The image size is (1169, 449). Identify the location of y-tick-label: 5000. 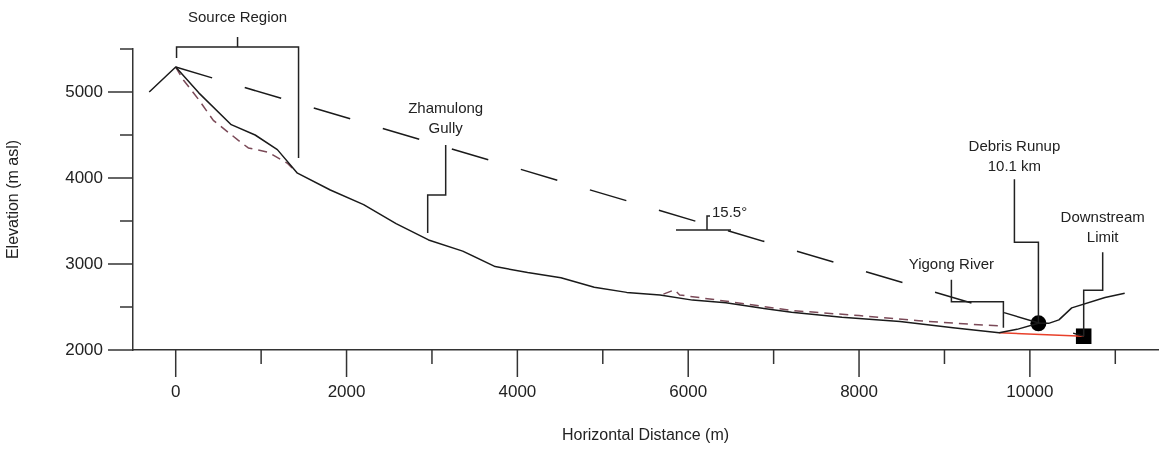
(84, 91).